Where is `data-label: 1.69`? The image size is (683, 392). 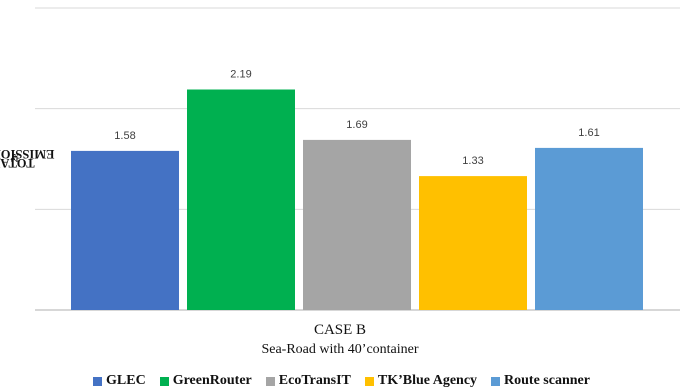 data-label: 1.69 is located at coordinates (356, 125).